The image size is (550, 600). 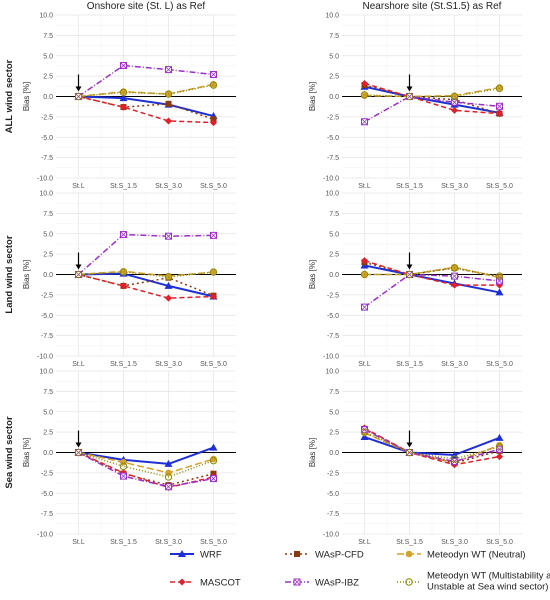 What do you see at coordinates (196, 555) in the screenshot?
I see `legend-item-wrf: WRF` at bounding box center [196, 555].